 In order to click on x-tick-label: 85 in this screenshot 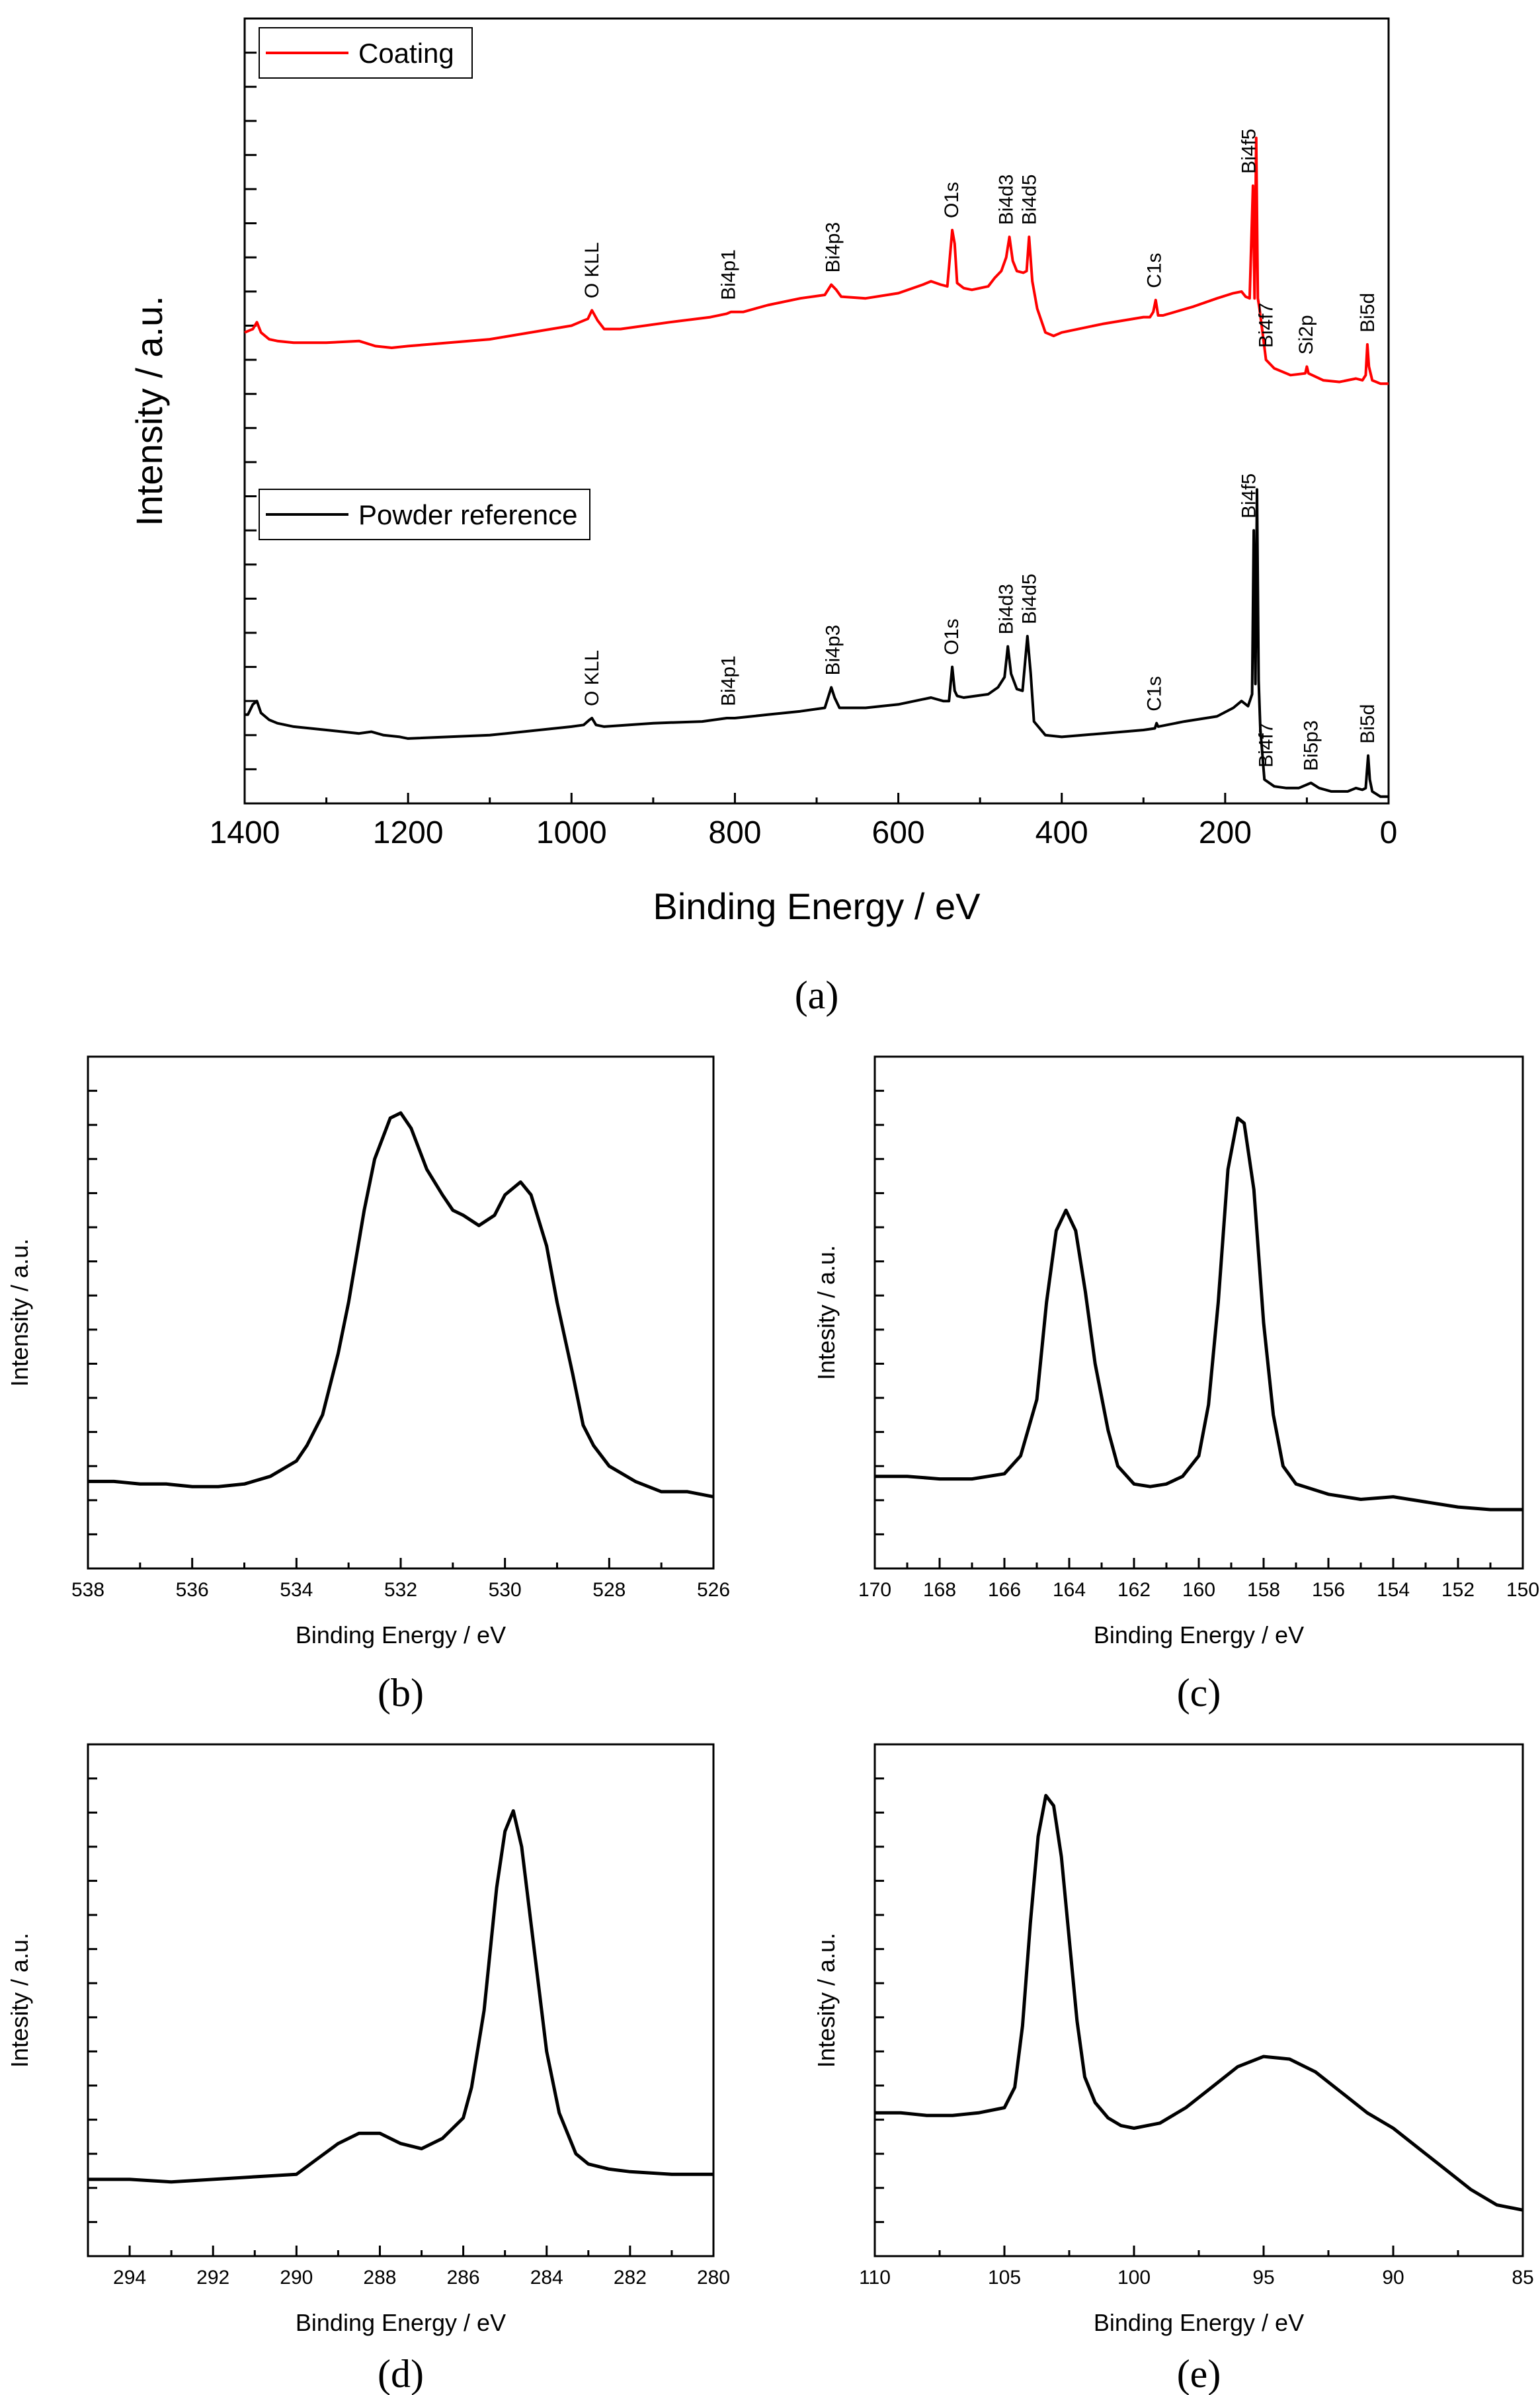, I will do `click(1523, 2278)`.